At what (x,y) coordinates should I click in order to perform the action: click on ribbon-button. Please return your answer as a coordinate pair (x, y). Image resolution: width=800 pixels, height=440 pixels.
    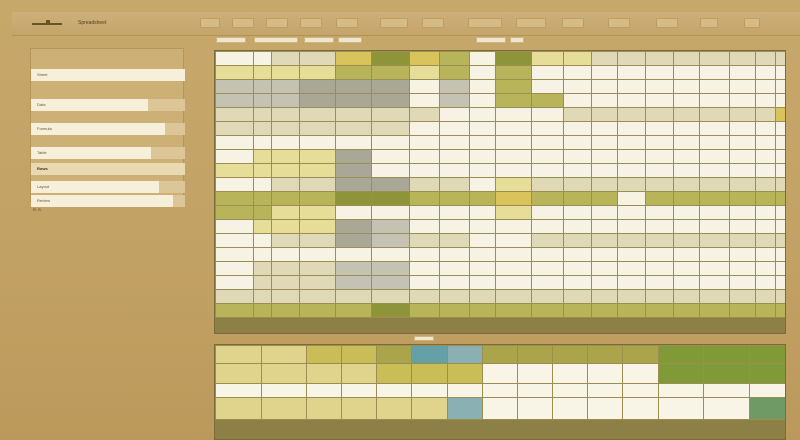
    Looking at the image, I should click on (517, 40).